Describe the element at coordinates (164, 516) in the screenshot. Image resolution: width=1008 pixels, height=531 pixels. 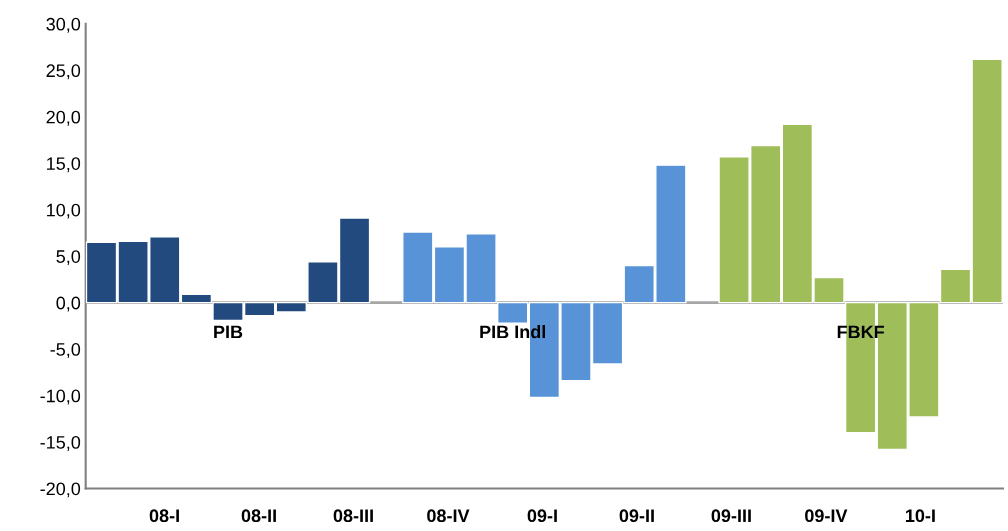
I see `text: 08-I` at that location.